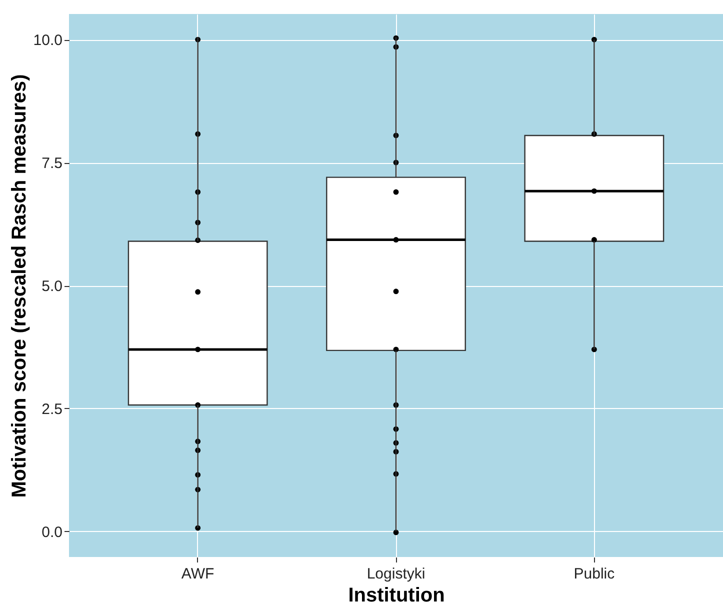  Describe the element at coordinates (396, 574) in the screenshot. I see `x-tick-label: Logistyki` at that location.